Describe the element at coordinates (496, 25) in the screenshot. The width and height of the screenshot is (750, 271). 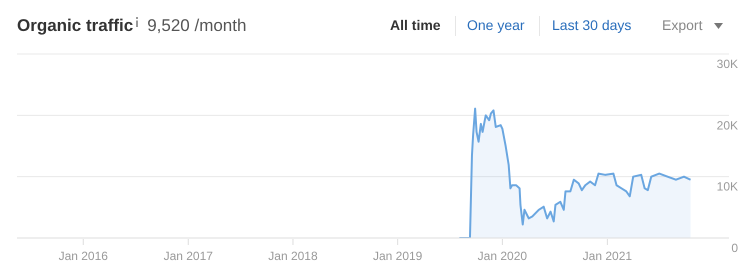
I see `text: One year` at that location.